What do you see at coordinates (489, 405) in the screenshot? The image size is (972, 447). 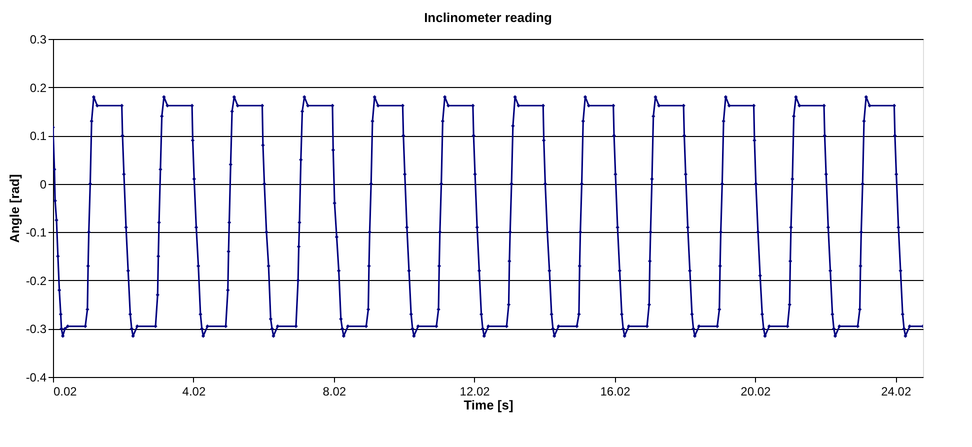 I see `x-axis-title: Time [s]` at bounding box center [489, 405].